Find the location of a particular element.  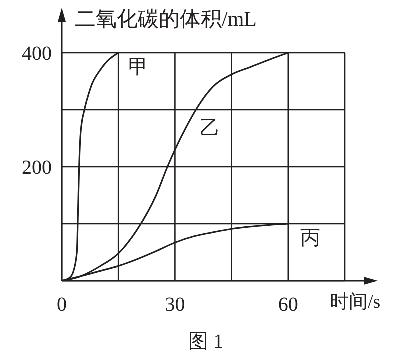

caption: 图 1 is located at coordinates (206, 342).